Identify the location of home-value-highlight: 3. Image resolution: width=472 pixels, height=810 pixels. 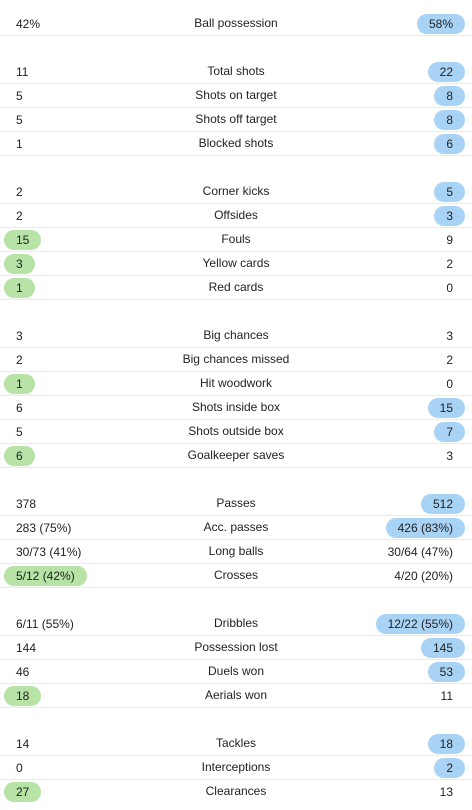
(19, 264).